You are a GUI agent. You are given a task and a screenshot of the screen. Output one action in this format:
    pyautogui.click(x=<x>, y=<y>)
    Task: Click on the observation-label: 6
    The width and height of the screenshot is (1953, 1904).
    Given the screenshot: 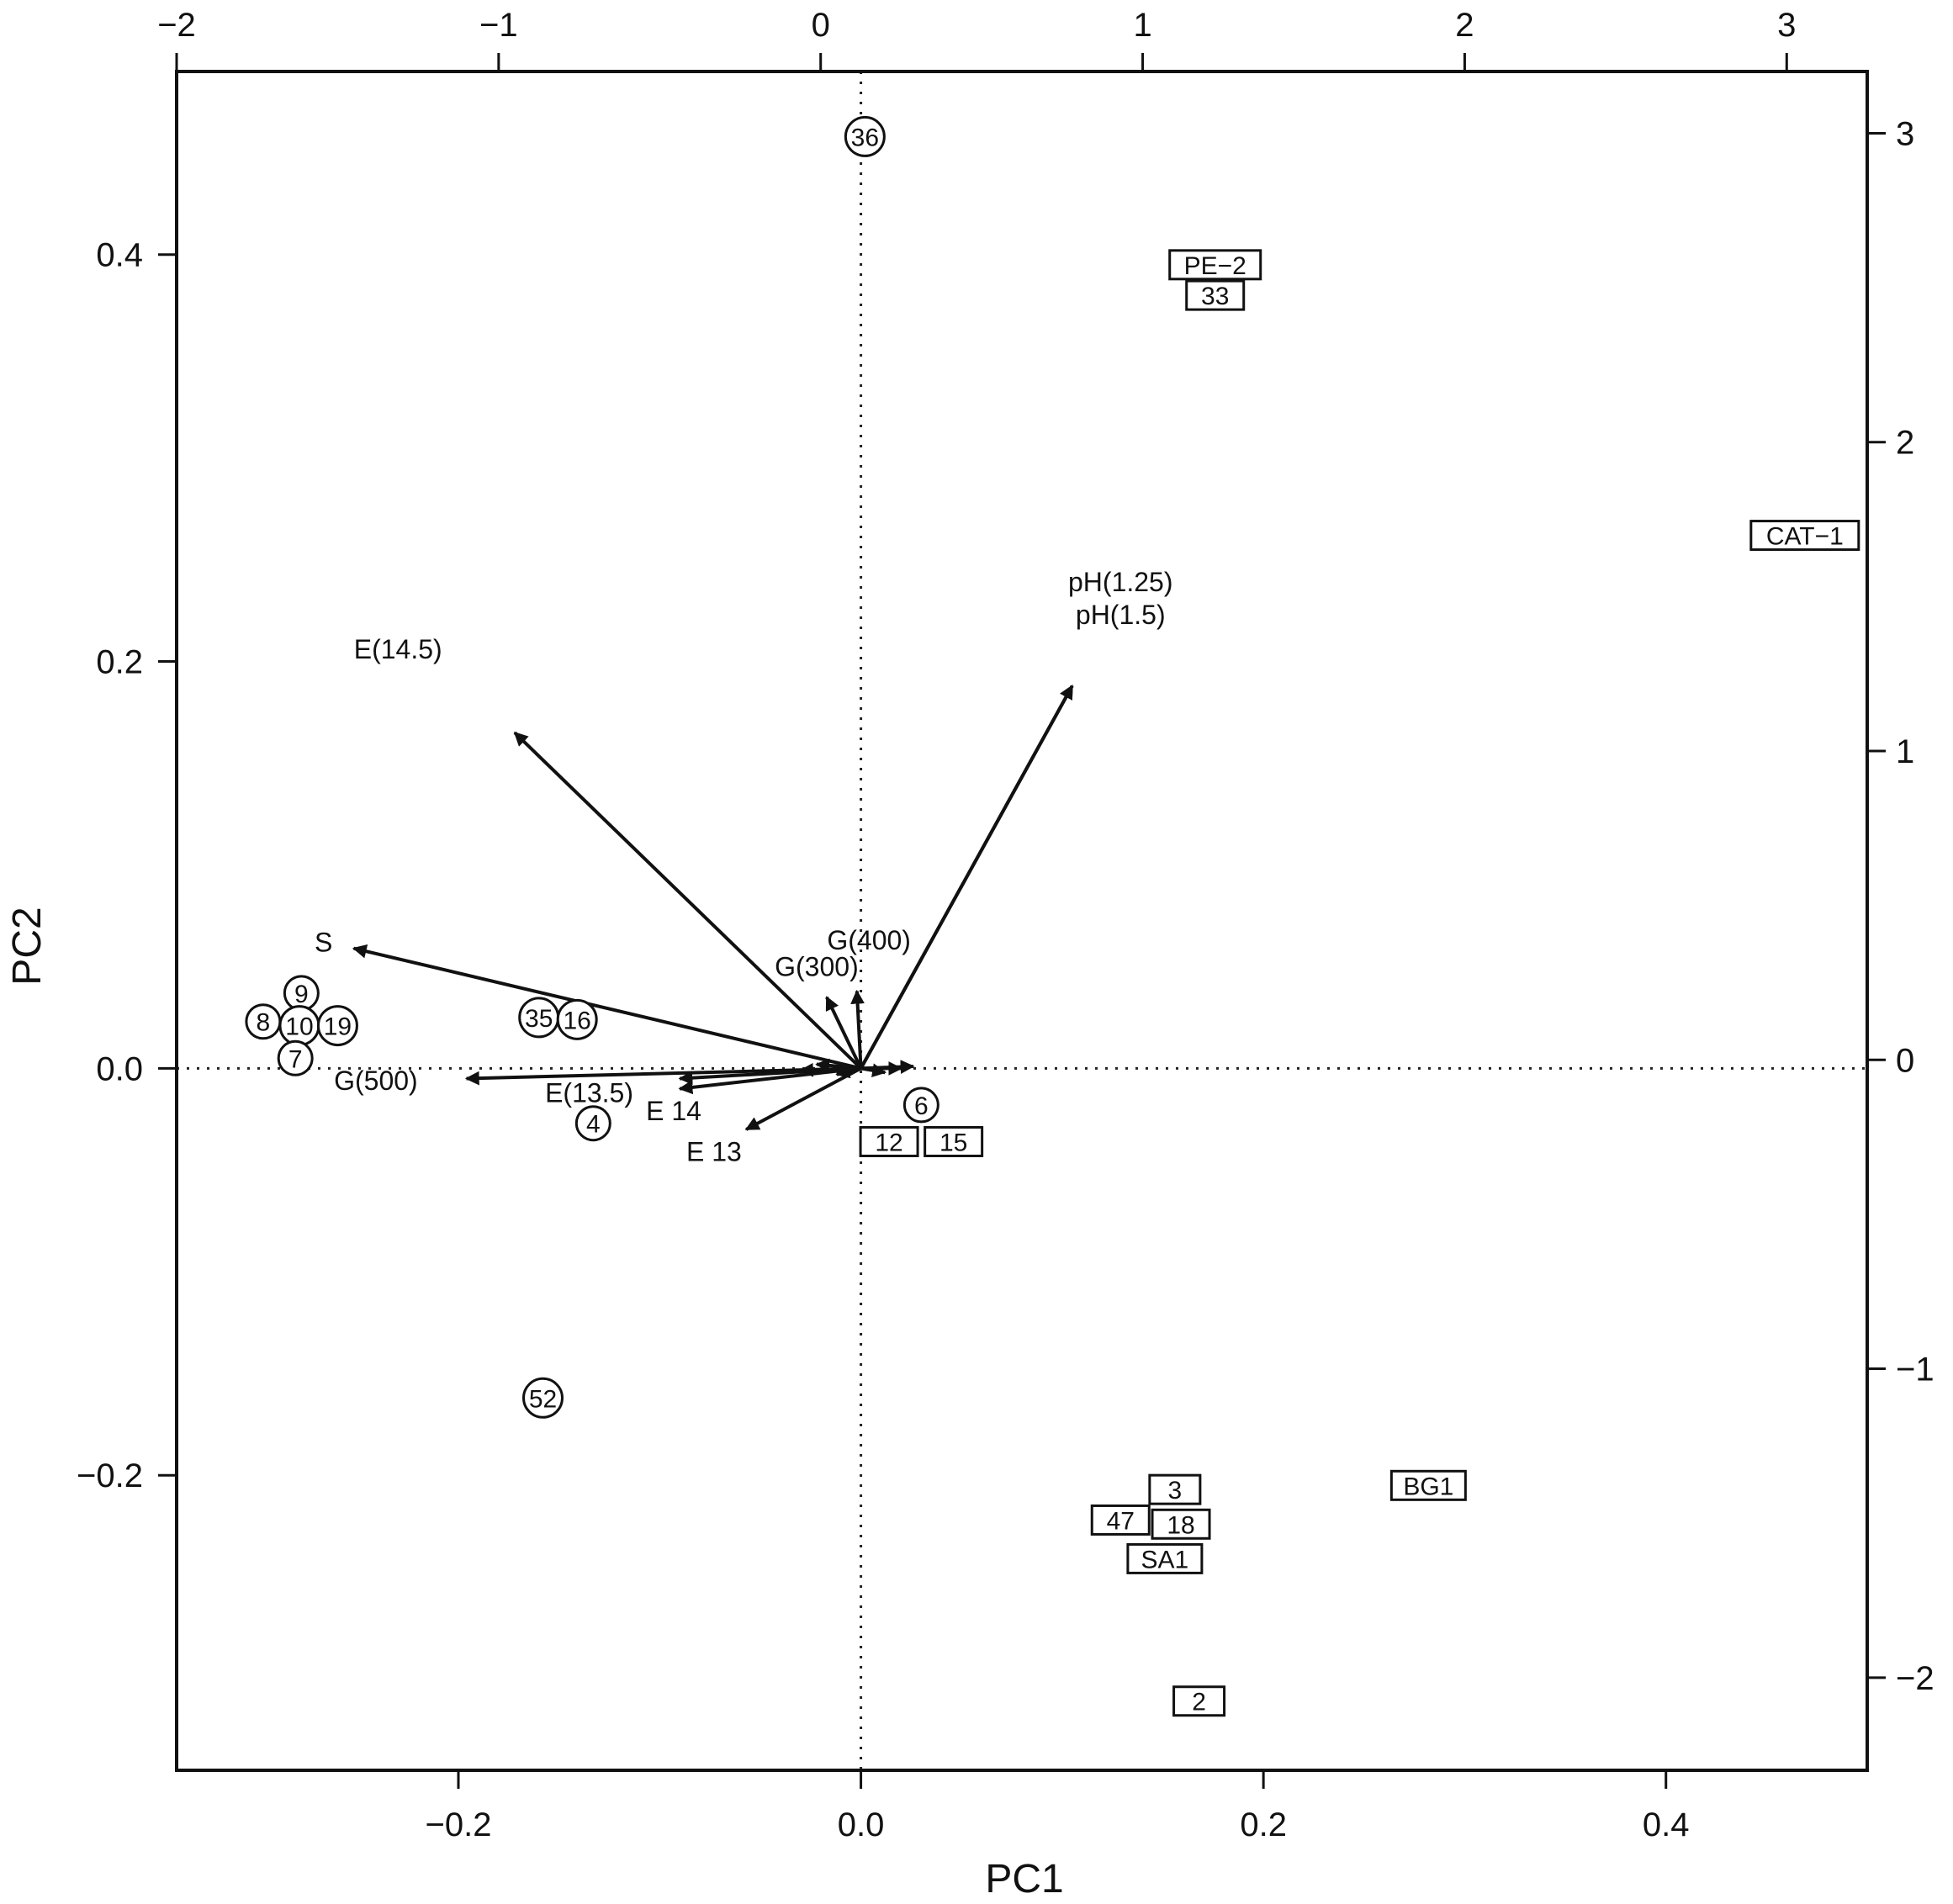 What is the action you would take?
    pyautogui.click(x=921, y=1106)
    